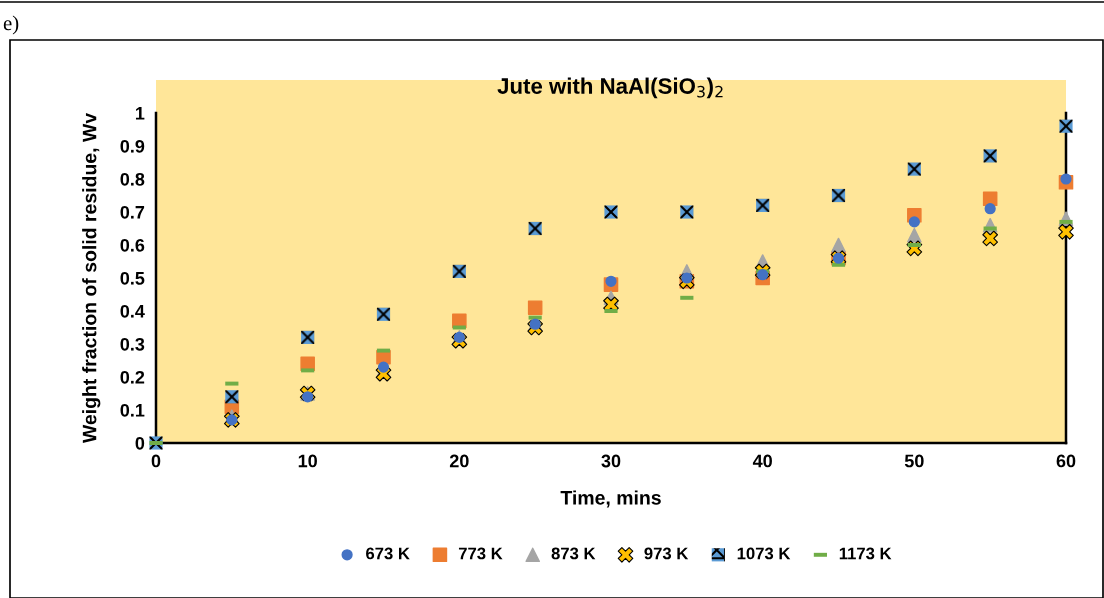  Describe the element at coordinates (573, 553) in the screenshot. I see `legend-label: 873 K` at that location.